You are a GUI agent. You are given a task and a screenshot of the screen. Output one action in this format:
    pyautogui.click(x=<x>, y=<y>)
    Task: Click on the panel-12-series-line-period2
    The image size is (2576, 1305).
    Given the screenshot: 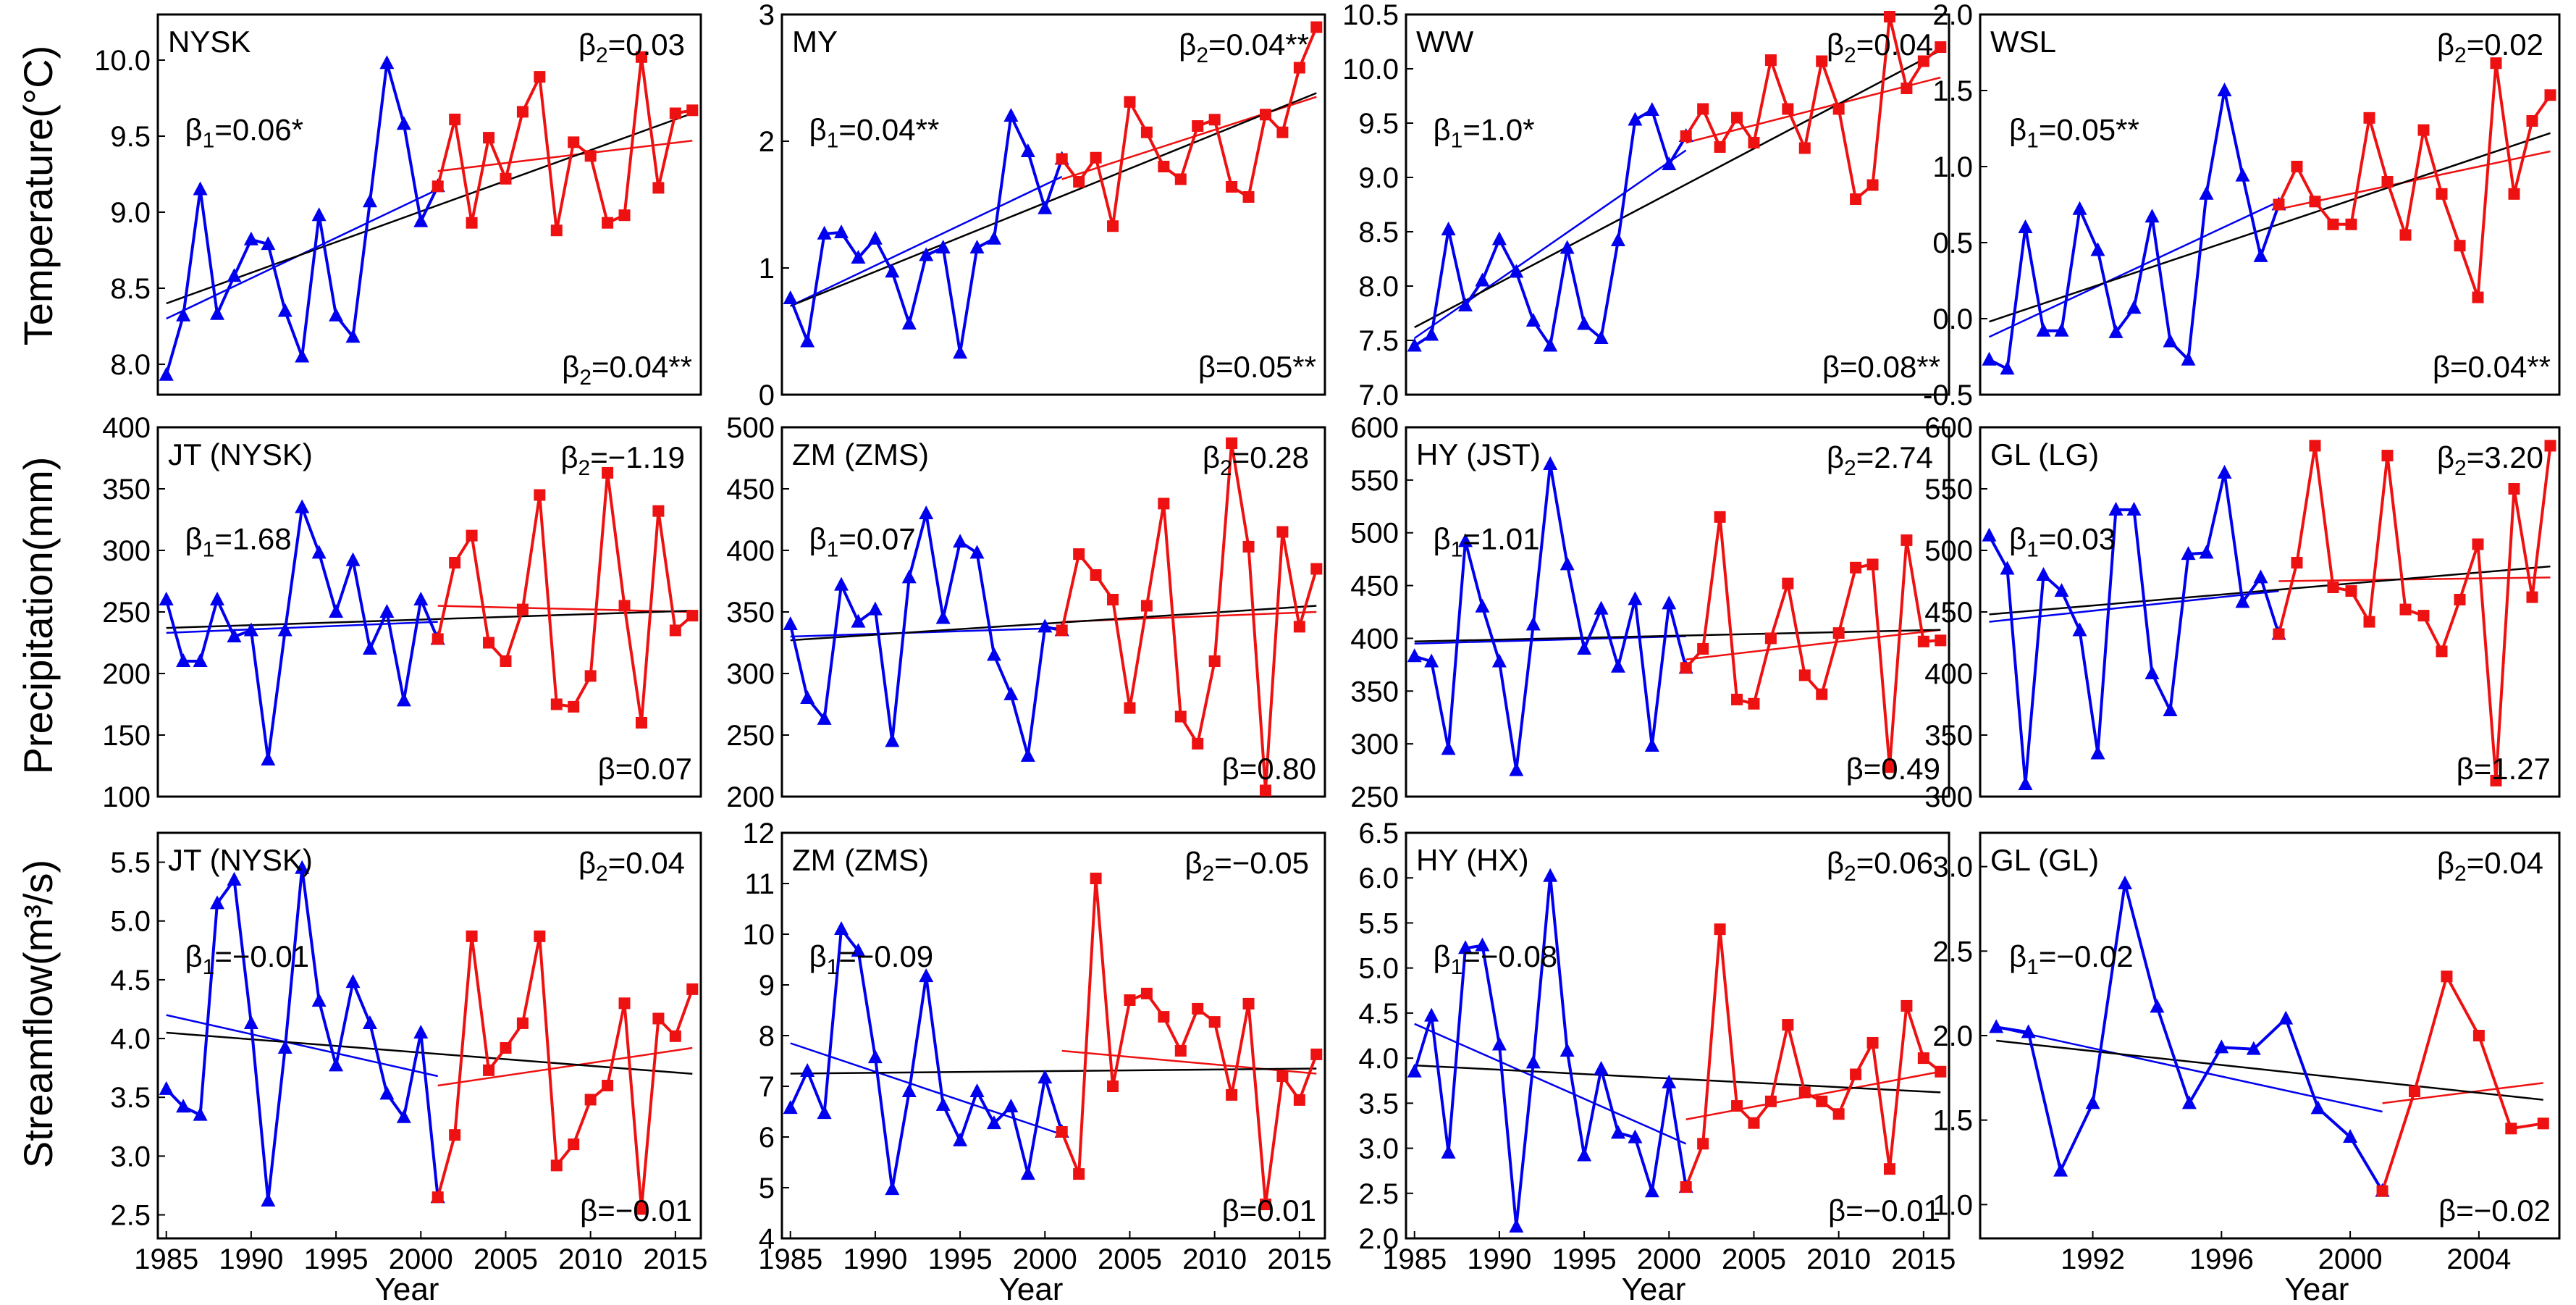 What is the action you would take?
    pyautogui.click(x=2462, y=1083)
    